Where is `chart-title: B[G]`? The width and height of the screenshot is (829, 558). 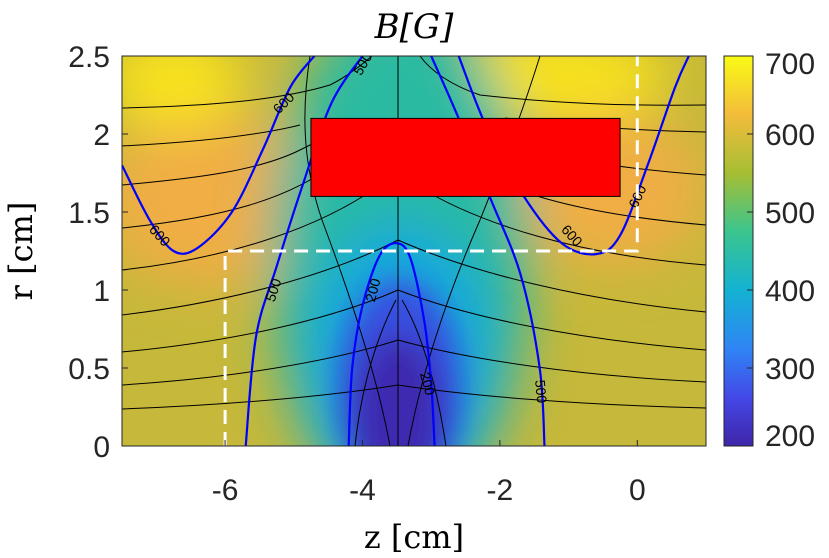
chart-title: B[G] is located at coordinates (414, 27).